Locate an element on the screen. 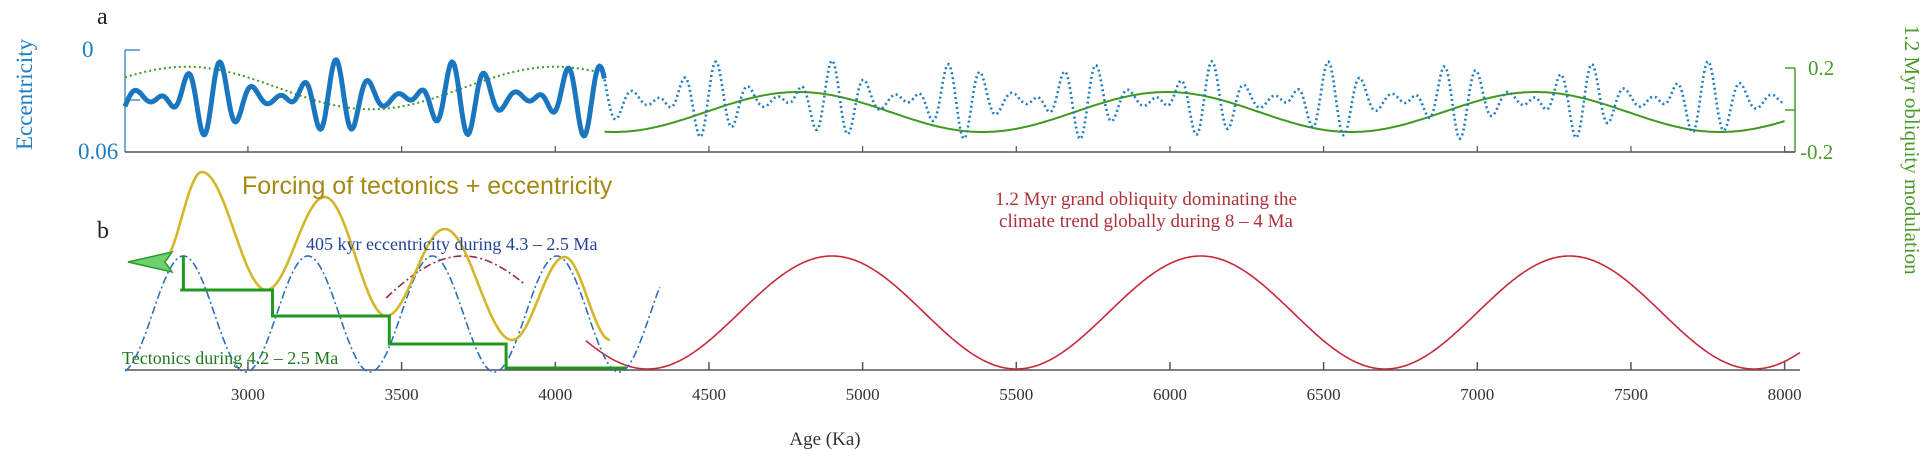 The image size is (1920, 450). panel-a-letter: a is located at coordinates (102, 17).